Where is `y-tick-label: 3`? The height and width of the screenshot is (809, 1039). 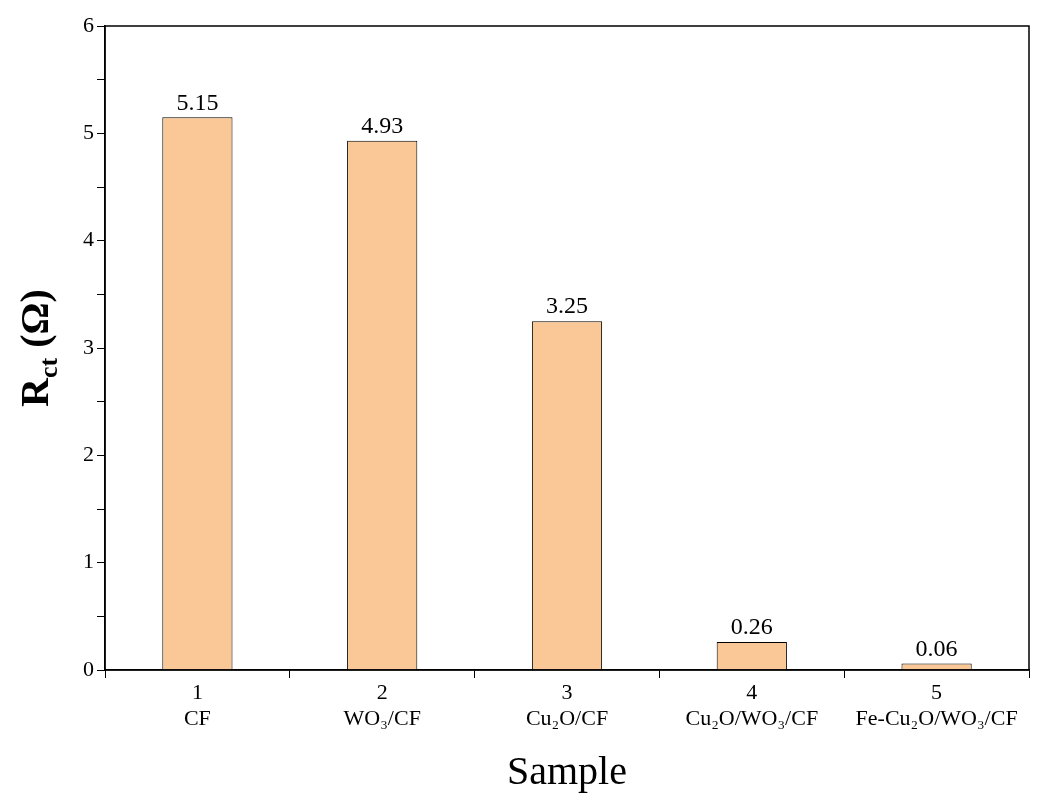
y-tick-label: 3 is located at coordinates (88, 346).